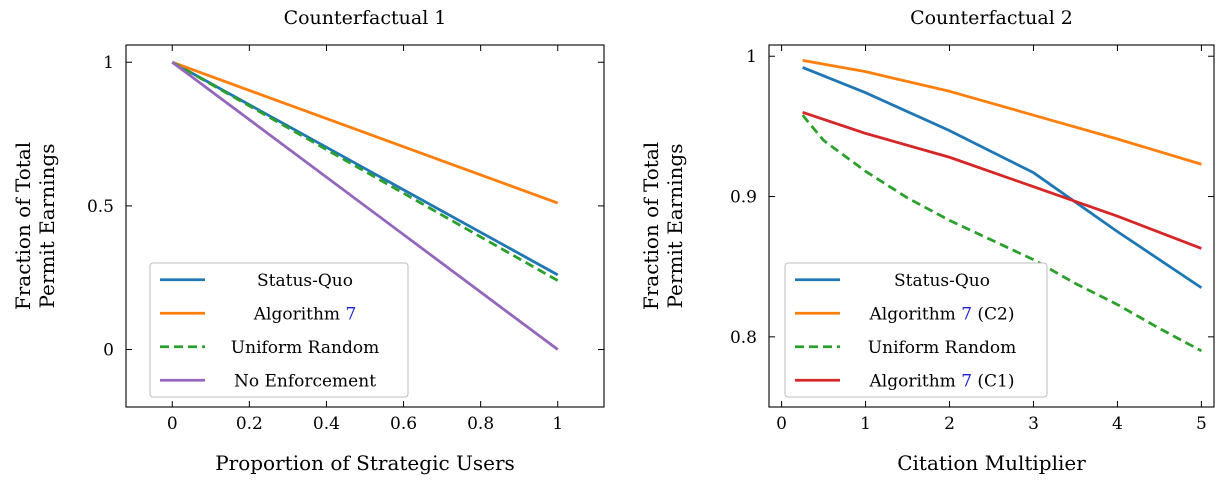  I want to click on legend-label-4: Algorithm 7 (C1), so click(941, 381).